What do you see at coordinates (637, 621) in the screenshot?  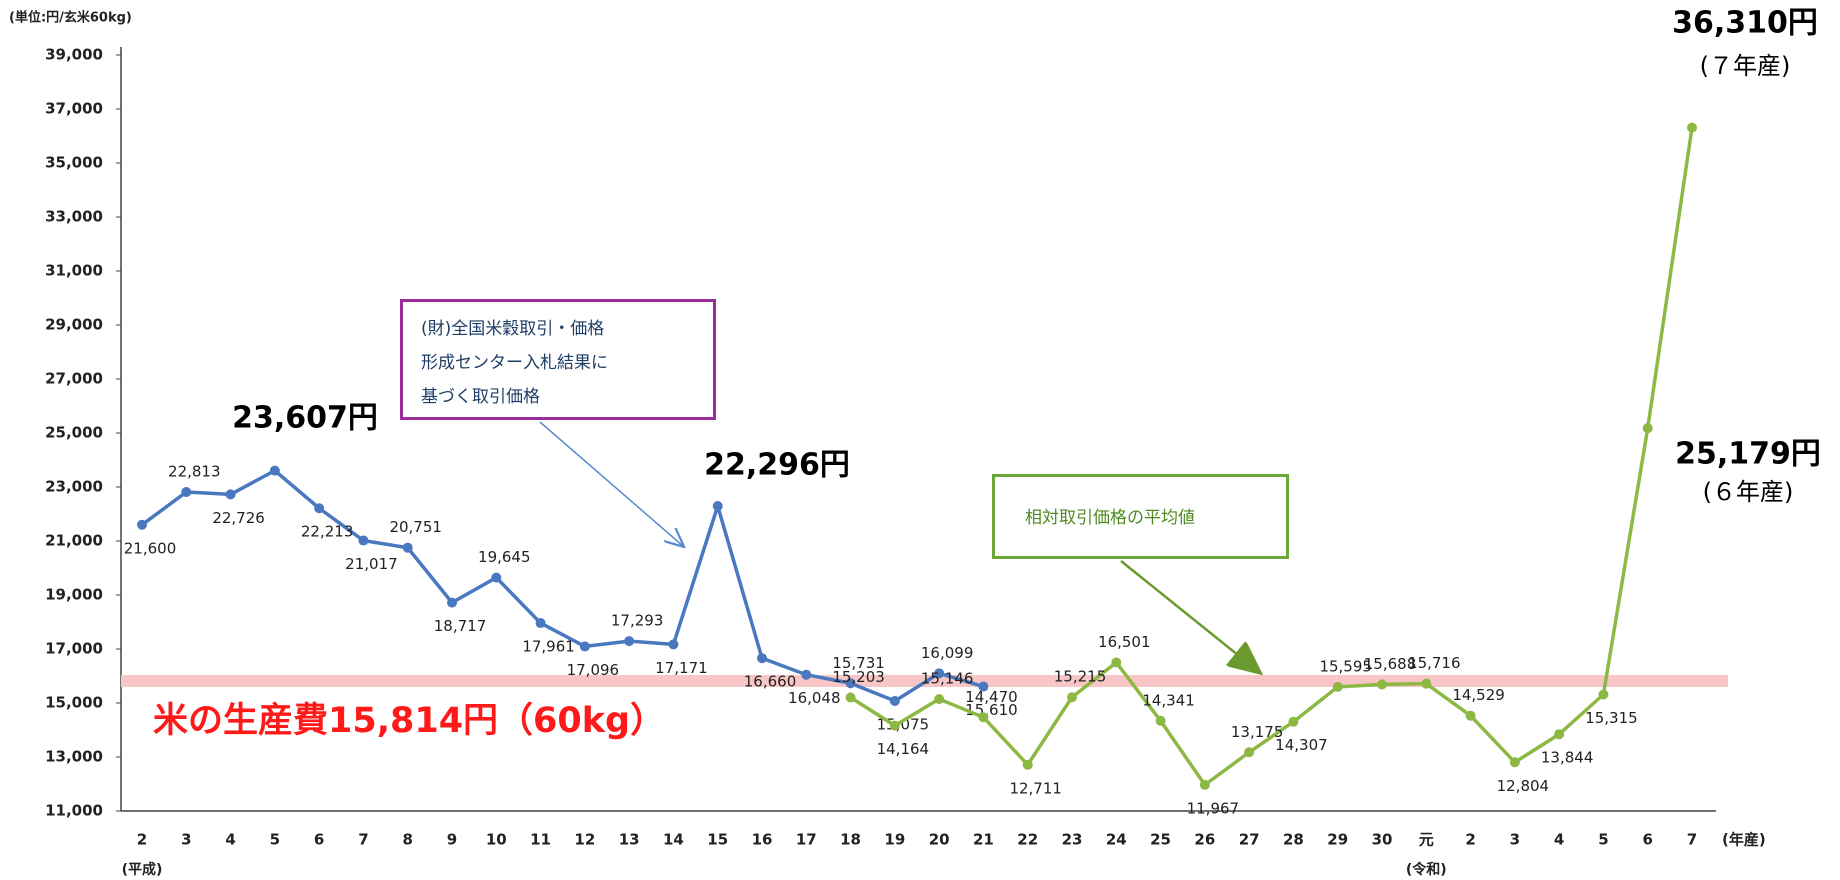 I see `data-label: 17,293` at bounding box center [637, 621].